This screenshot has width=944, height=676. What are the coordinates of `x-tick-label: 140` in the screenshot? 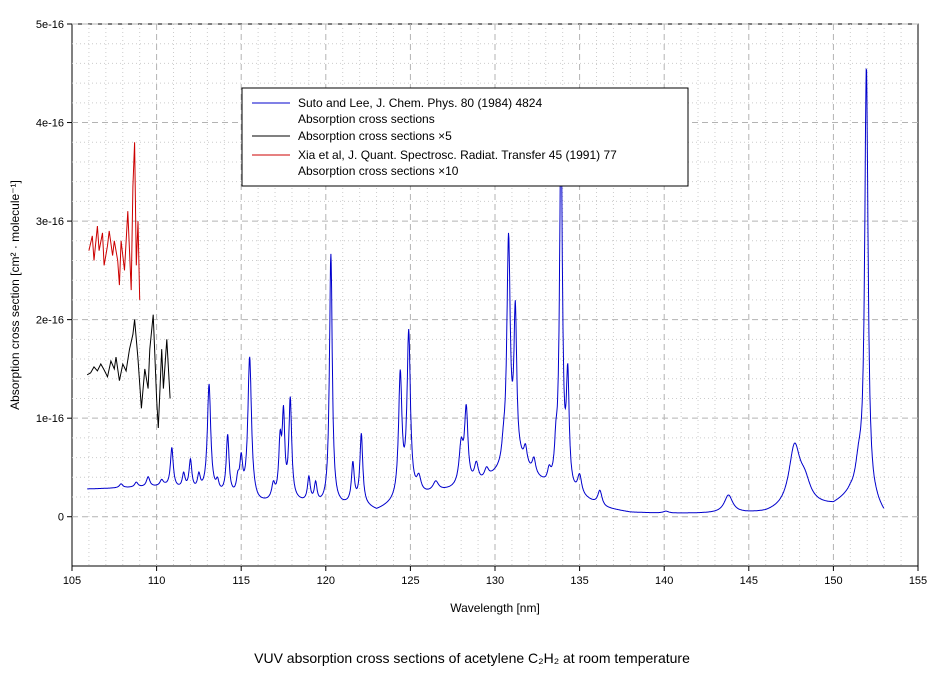 It's located at (664, 581).